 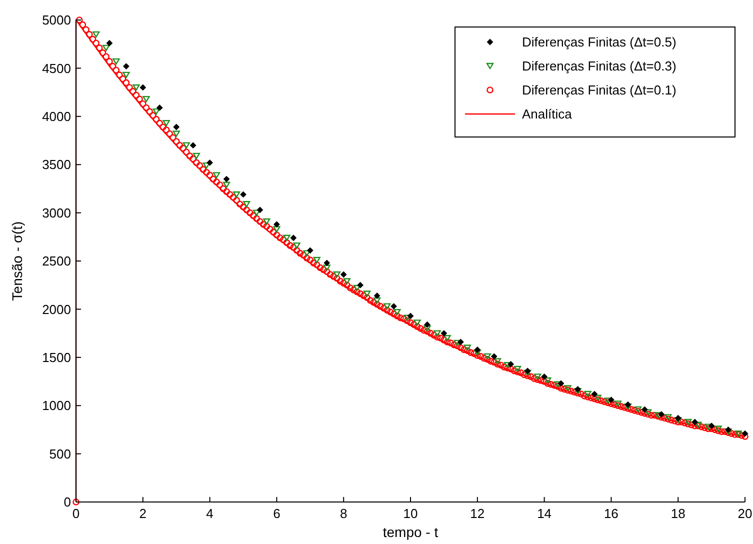 What do you see at coordinates (56, 357) in the screenshot?
I see `y-tick-label: 1500` at bounding box center [56, 357].